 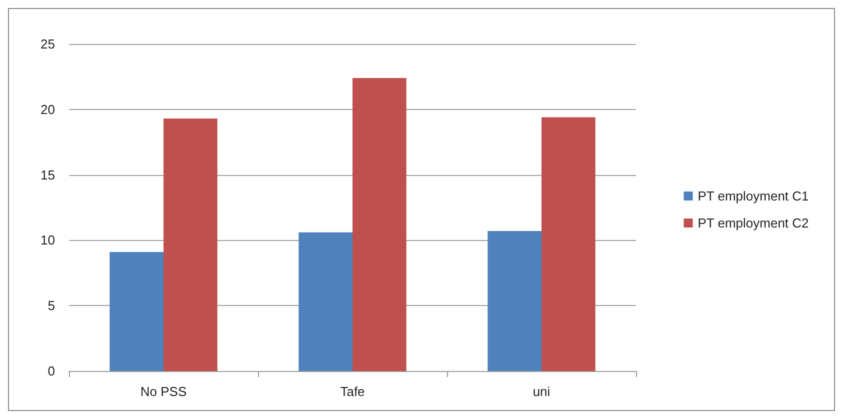 What do you see at coordinates (541, 391) in the screenshot?
I see `x-tick-label: uni` at bounding box center [541, 391].